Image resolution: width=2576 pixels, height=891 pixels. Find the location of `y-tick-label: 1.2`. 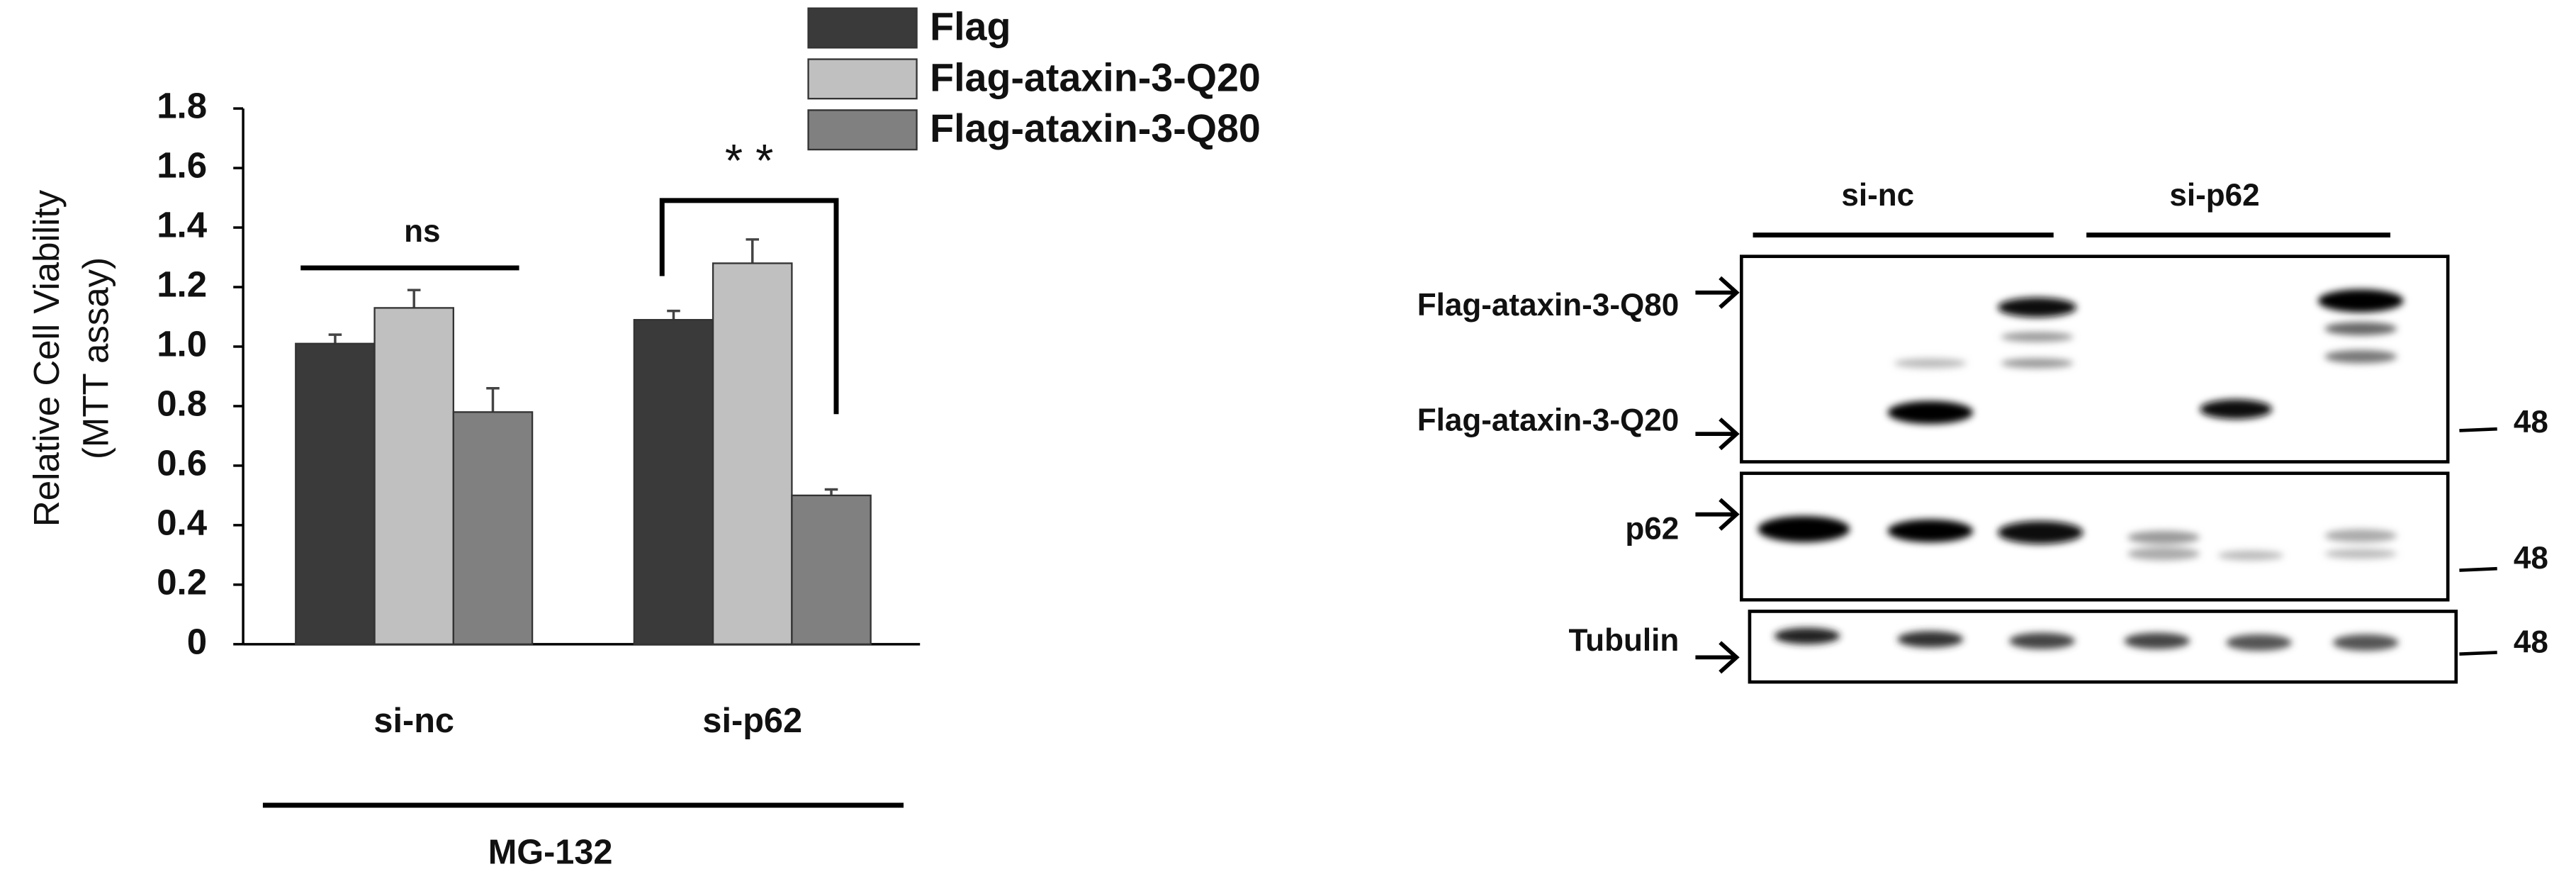

y-tick-label: 1.2 is located at coordinates (182, 284).